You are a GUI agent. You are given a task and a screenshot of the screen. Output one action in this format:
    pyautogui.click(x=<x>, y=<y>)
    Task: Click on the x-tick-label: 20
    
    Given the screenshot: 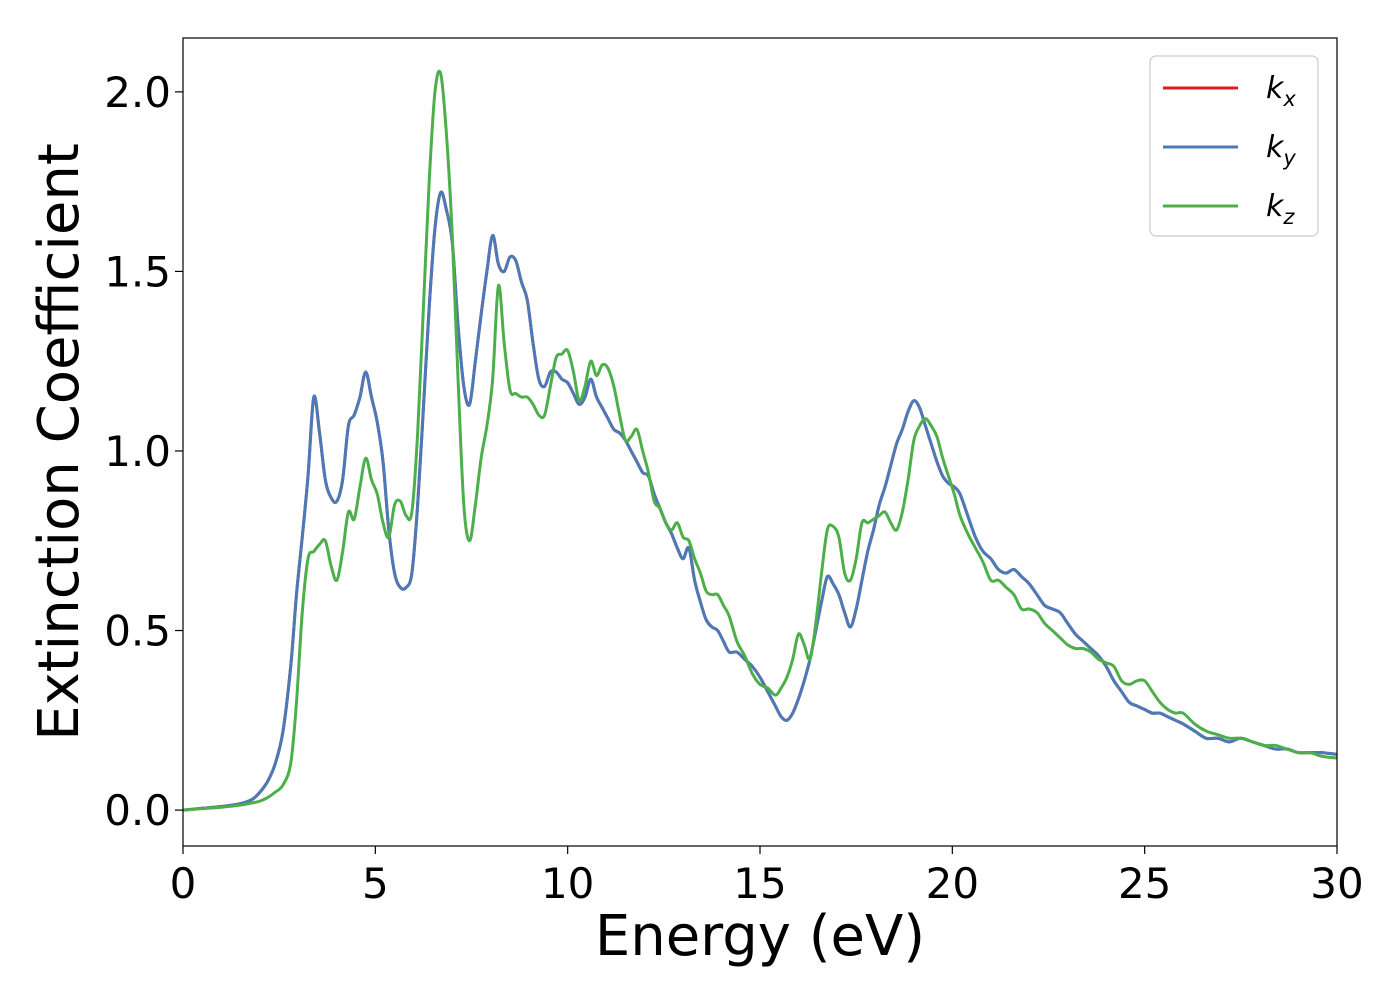 What is the action you would take?
    pyautogui.click(x=952, y=883)
    